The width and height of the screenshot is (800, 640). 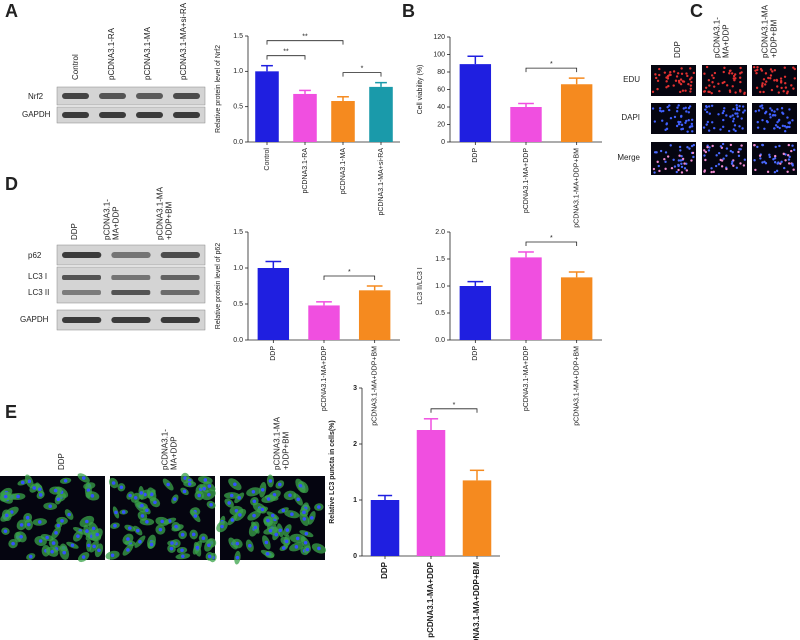 I want to click on x-tick-label: DDP, so click(x=384, y=570).